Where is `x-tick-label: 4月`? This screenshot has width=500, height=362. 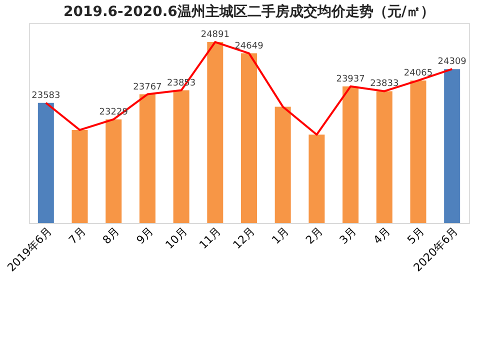
x-tick-label: 4月 is located at coordinates (381, 235).